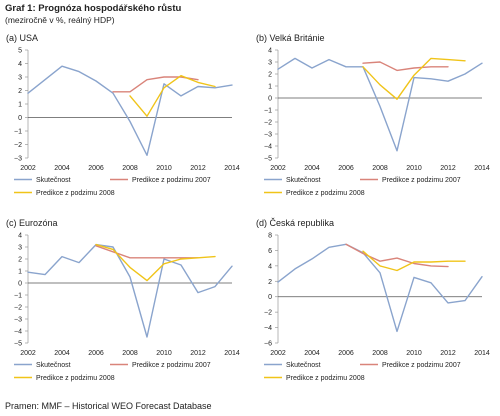 The image size is (500, 416). I want to click on y-tick-label: 8, so click(270, 236).